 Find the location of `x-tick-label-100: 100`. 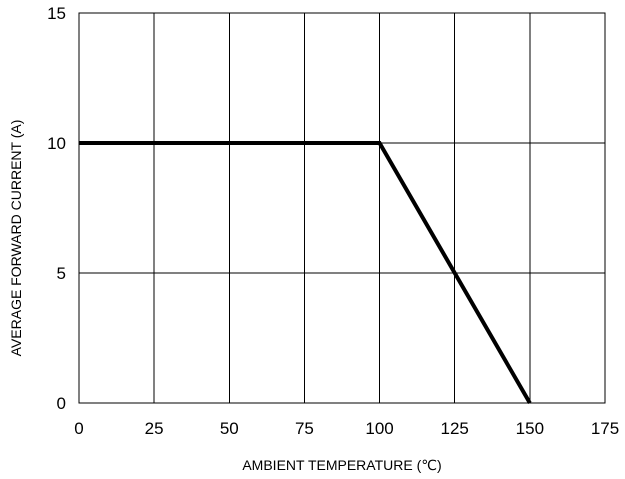

x-tick-label-100: 100 is located at coordinates (379, 428).